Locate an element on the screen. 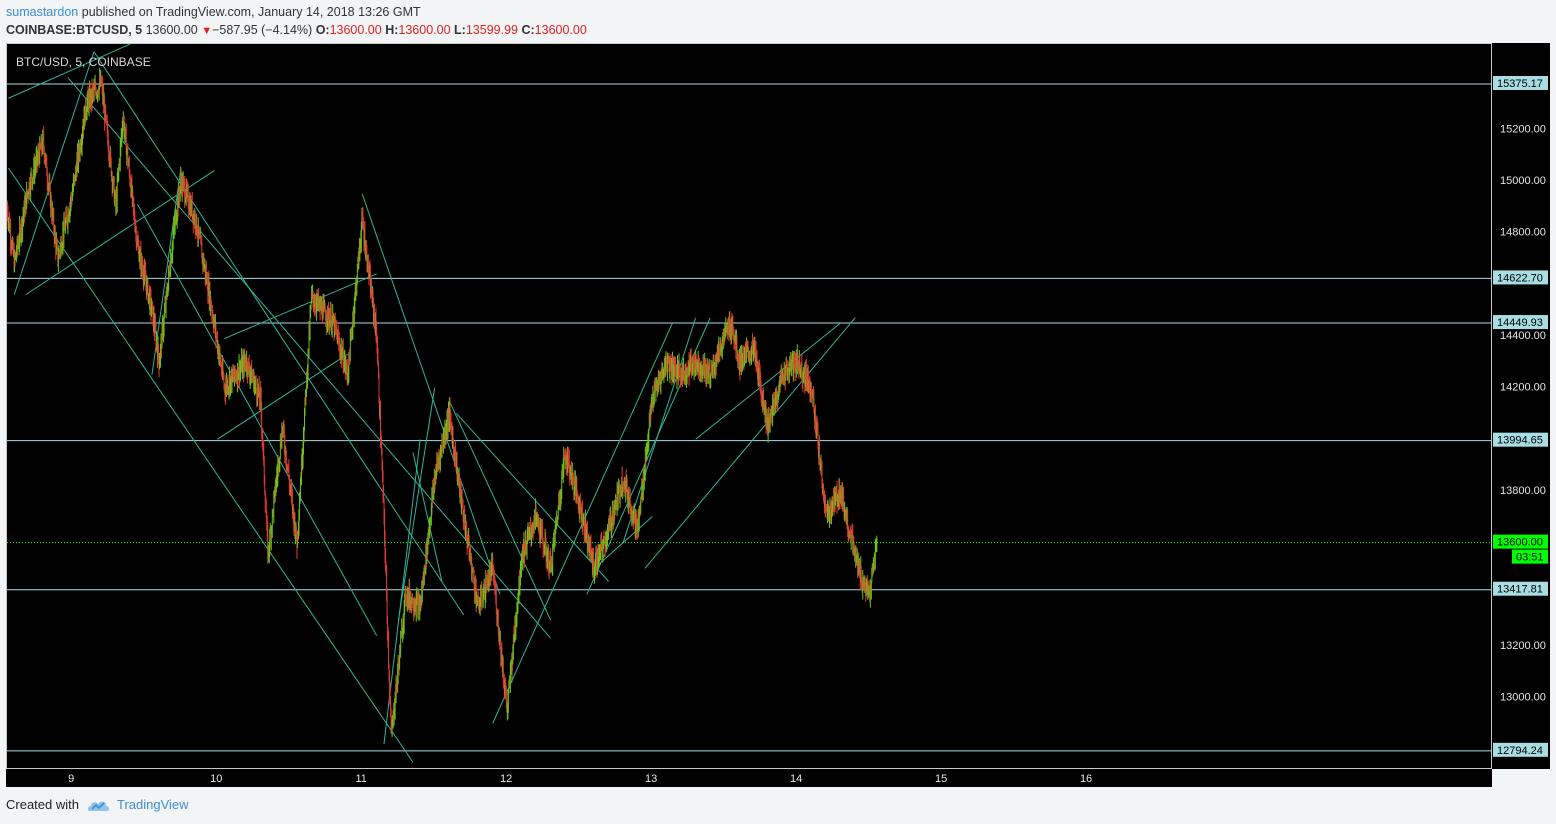 The image size is (1556, 824). level-tag-label-4: 13417.81 is located at coordinates (1520, 590).